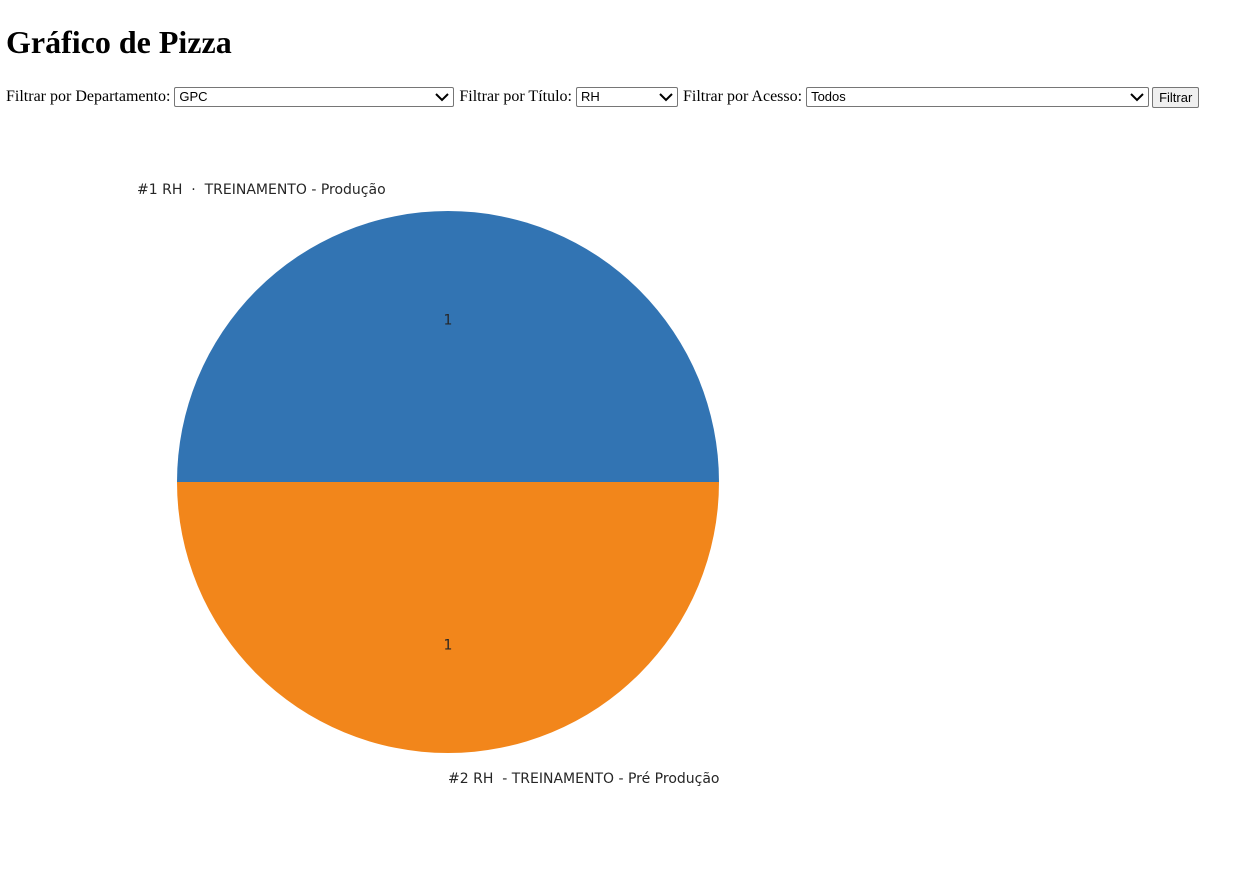 This screenshot has height=889, width=1258. Describe the element at coordinates (584, 779) in the screenshot. I see `slice-category-label: #2 RH - TREINAMENTO - Pré Produção` at that location.